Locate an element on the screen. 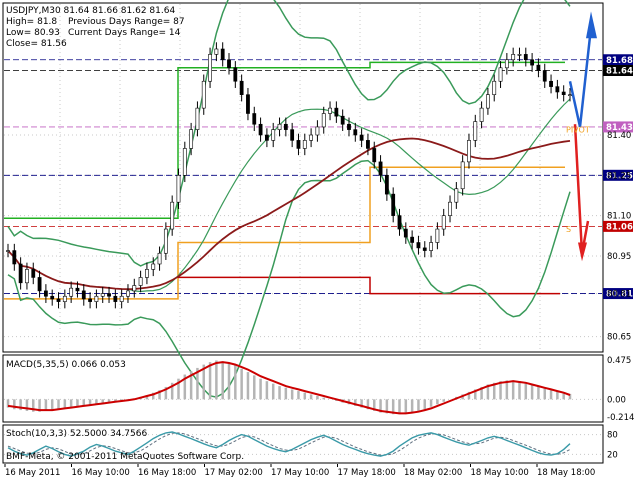  stoch-title: Stoch(10,3,3) 52.5000 34.7566 is located at coordinates (76, 434).